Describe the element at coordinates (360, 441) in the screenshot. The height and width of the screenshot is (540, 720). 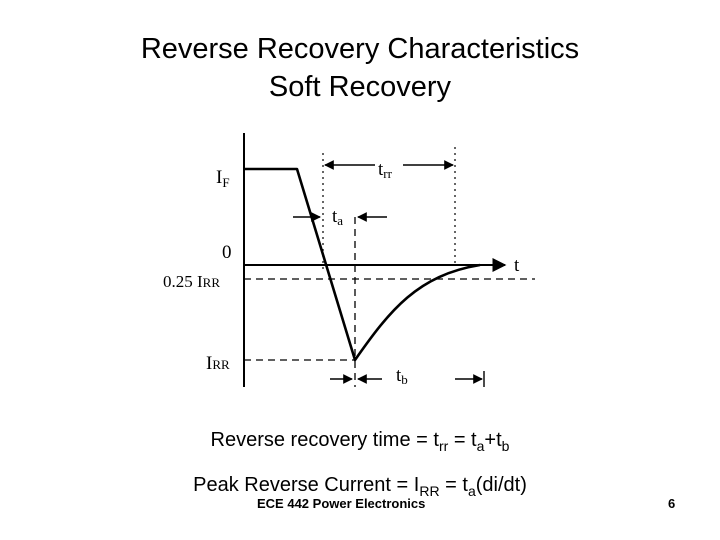
I see `reverse-recovery-time-equation: Reverse recovery time = trr = ta+tb` at that location.